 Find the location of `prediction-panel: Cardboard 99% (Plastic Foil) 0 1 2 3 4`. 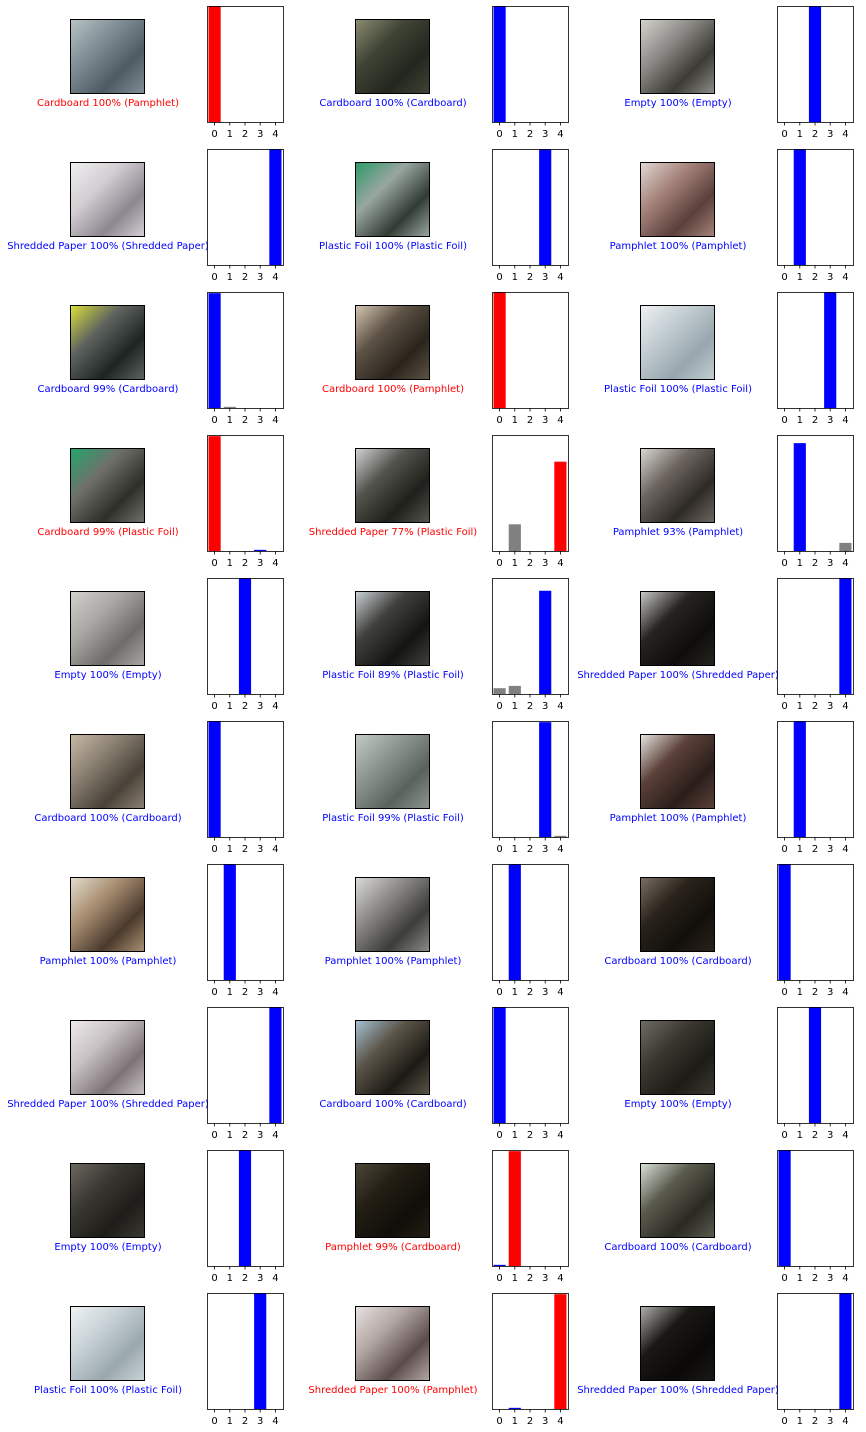

prediction-panel: Cardboard 99% (Plastic Foil) 0 1 2 3 4 is located at coordinates (143, 500).